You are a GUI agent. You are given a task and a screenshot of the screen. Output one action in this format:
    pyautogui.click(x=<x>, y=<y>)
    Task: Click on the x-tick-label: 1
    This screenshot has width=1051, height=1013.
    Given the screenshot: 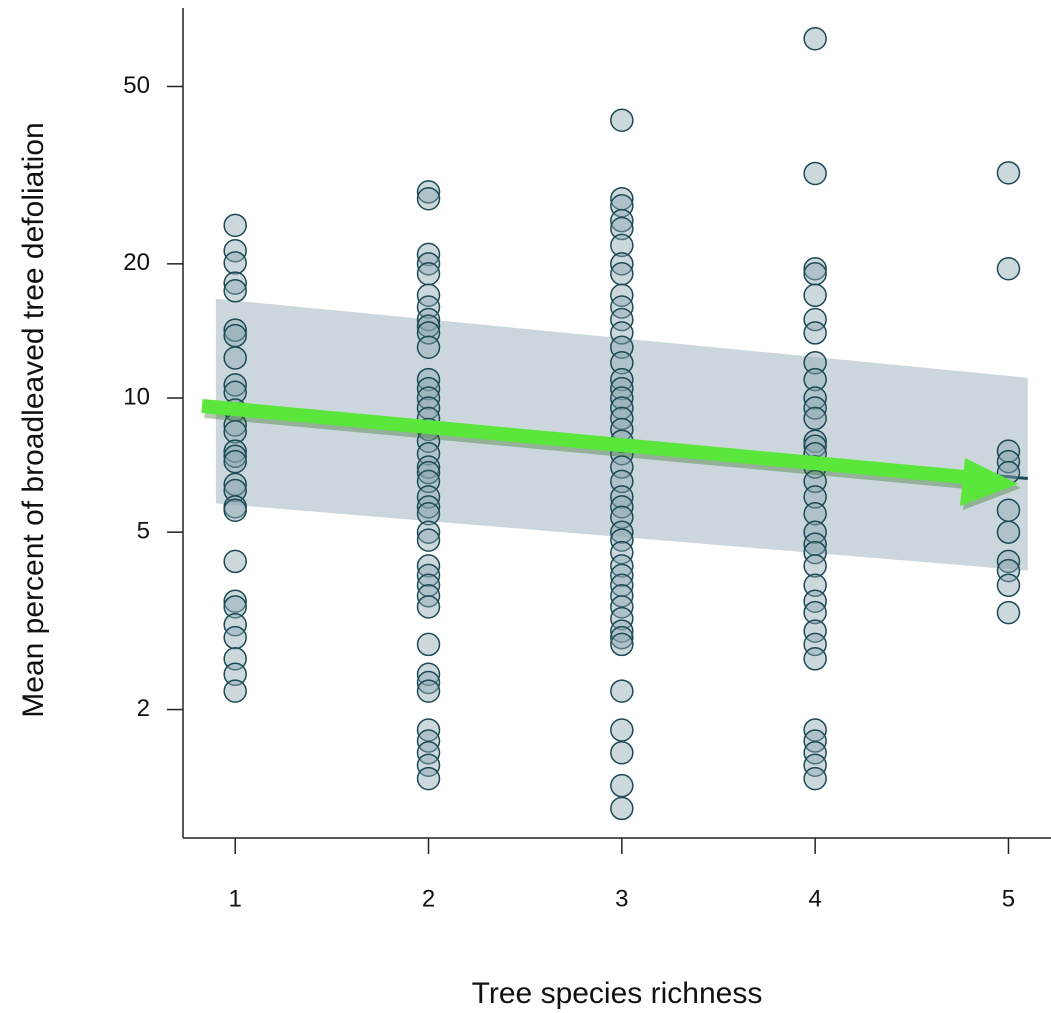 What is the action you would take?
    pyautogui.click(x=235, y=898)
    